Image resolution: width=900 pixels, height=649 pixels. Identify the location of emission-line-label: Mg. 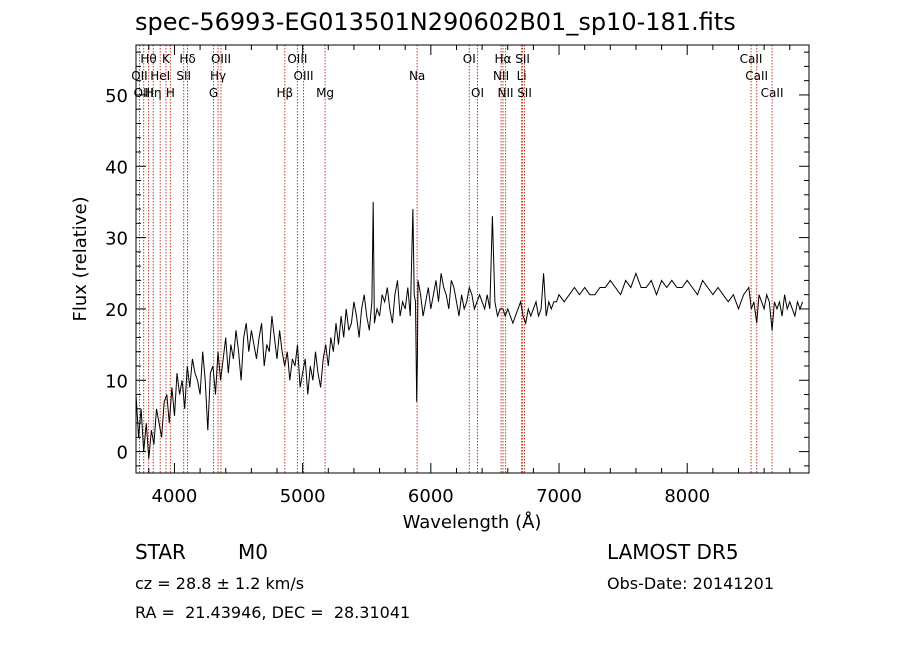
(325, 93).